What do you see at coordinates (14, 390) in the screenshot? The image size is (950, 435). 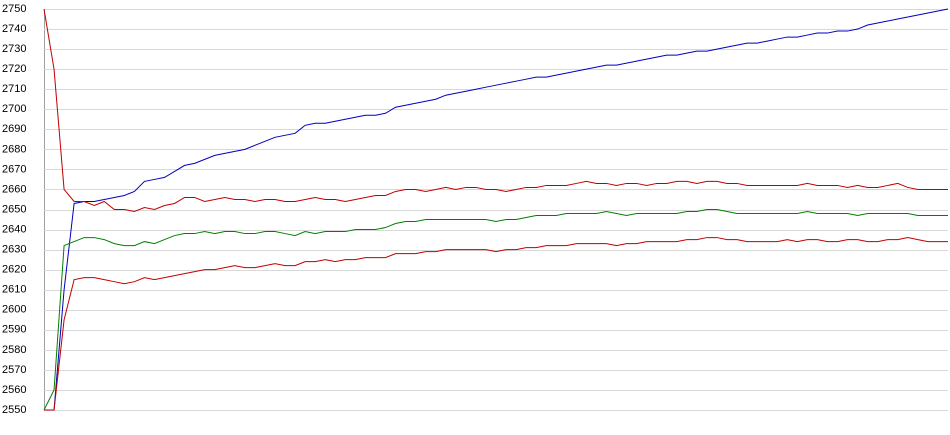 I see `y-tick-label: 2560` at bounding box center [14, 390].